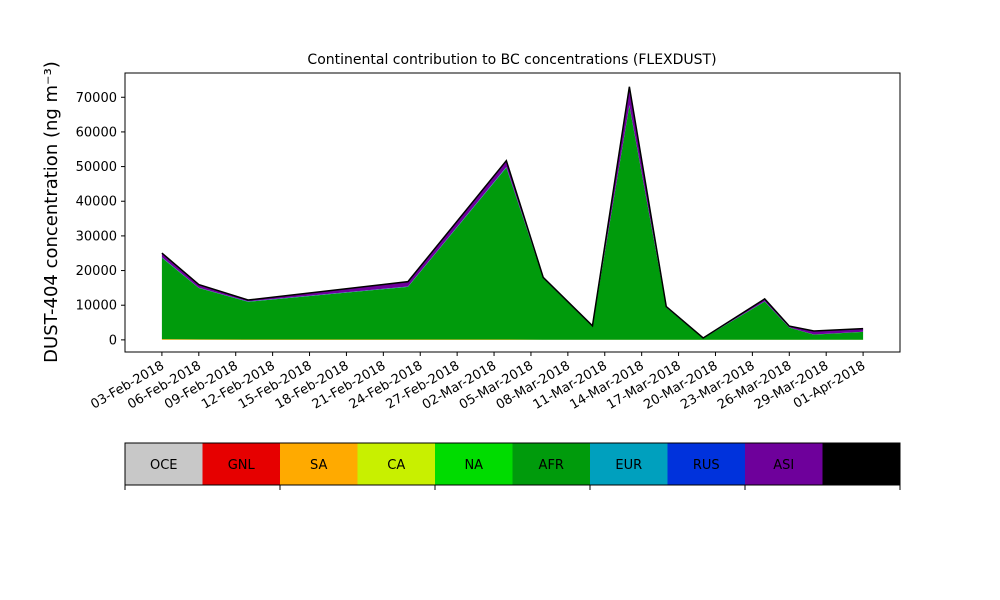 The width and height of the screenshot is (1000, 600). I want to click on legend-swatch-rus, so click(706, 464).